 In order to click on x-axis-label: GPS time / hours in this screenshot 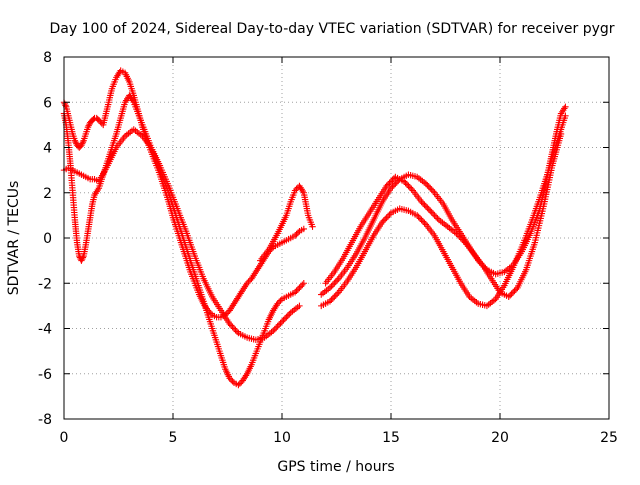, I will do `click(335, 467)`.